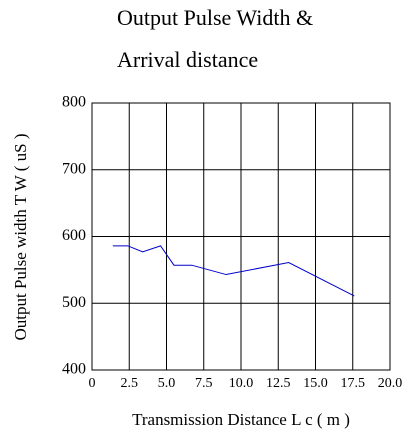 This screenshot has width=410, height=435. Describe the element at coordinates (241, 383) in the screenshot. I see `x-tick-label: 10.0` at that location.